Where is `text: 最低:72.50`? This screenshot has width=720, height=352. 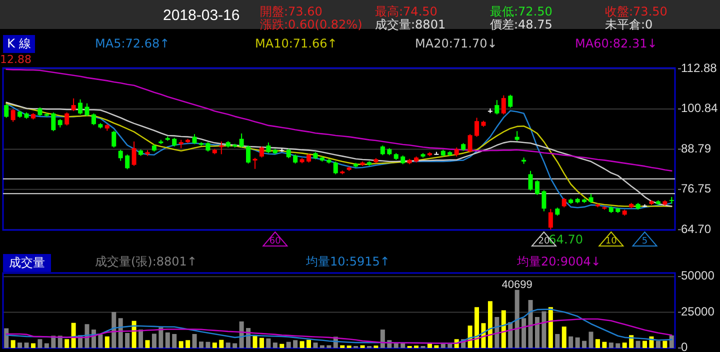 text: 最低:72.50 is located at coordinates (521, 11).